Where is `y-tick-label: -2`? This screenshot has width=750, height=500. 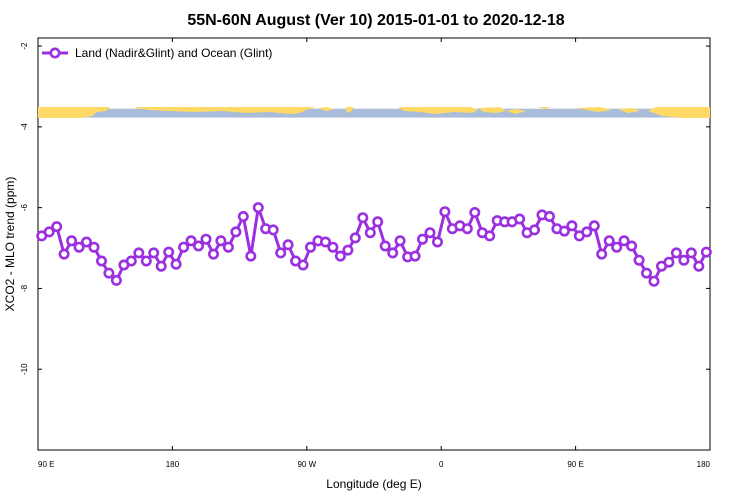
y-tick-label: -2 is located at coordinates (24, 46).